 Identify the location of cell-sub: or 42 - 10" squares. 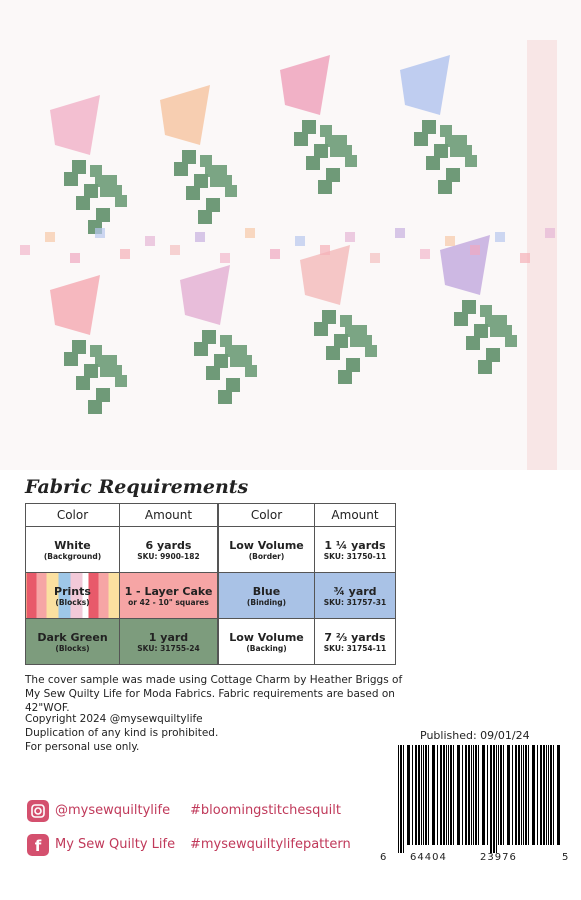
(168, 602).